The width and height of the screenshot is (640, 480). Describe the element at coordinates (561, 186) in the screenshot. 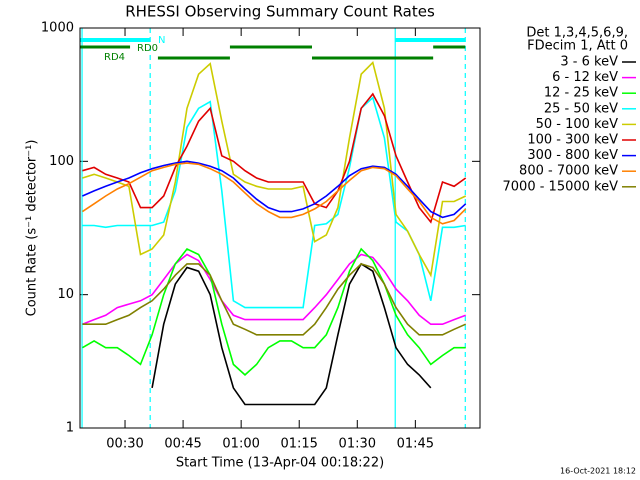

I see `legend-label: 7000 - 15000 keV` at that location.